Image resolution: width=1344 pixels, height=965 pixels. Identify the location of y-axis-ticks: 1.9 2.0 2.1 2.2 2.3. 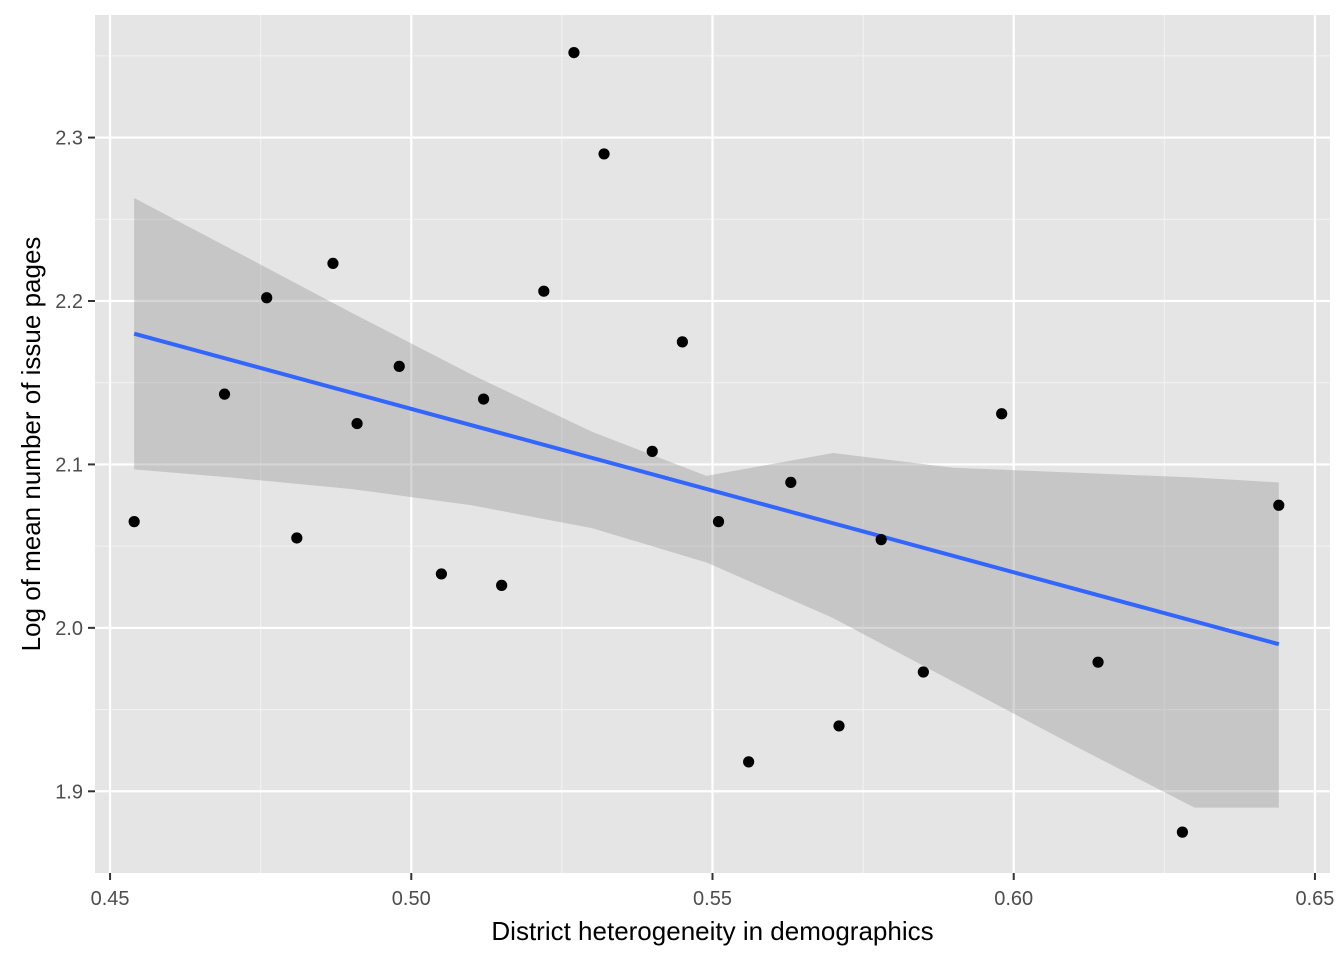
(75, 465).